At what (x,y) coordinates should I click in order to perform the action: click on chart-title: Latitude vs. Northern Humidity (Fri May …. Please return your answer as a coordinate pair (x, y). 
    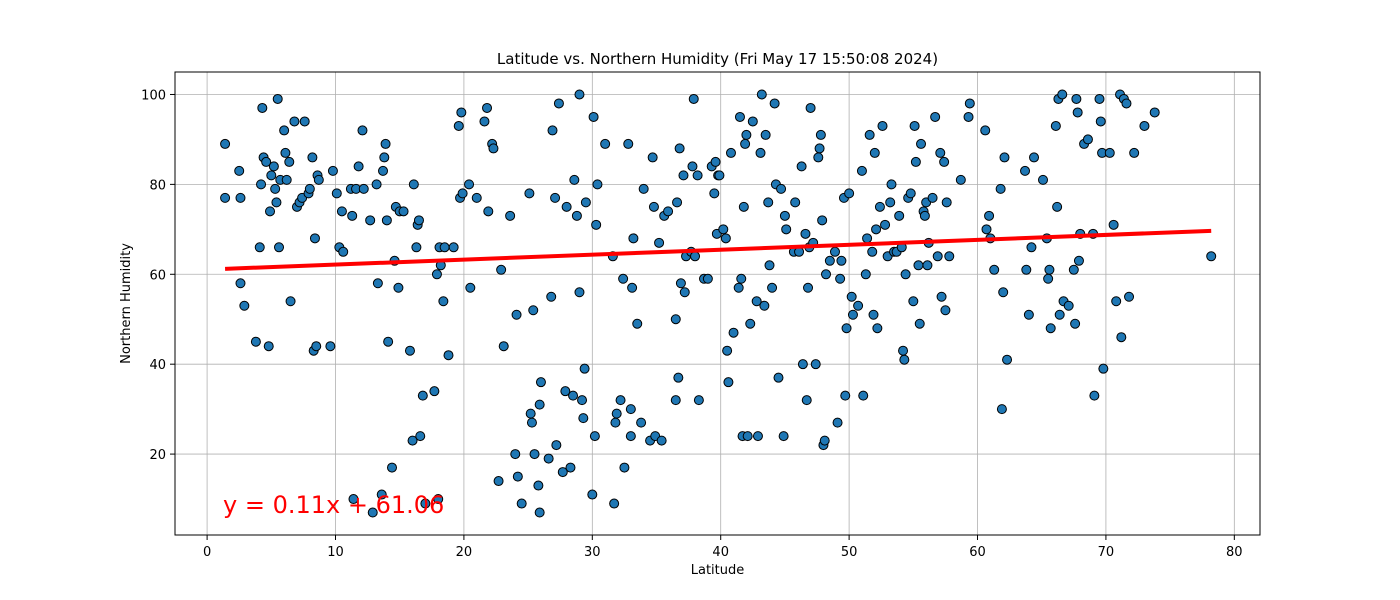
    Looking at the image, I should click on (717, 59).